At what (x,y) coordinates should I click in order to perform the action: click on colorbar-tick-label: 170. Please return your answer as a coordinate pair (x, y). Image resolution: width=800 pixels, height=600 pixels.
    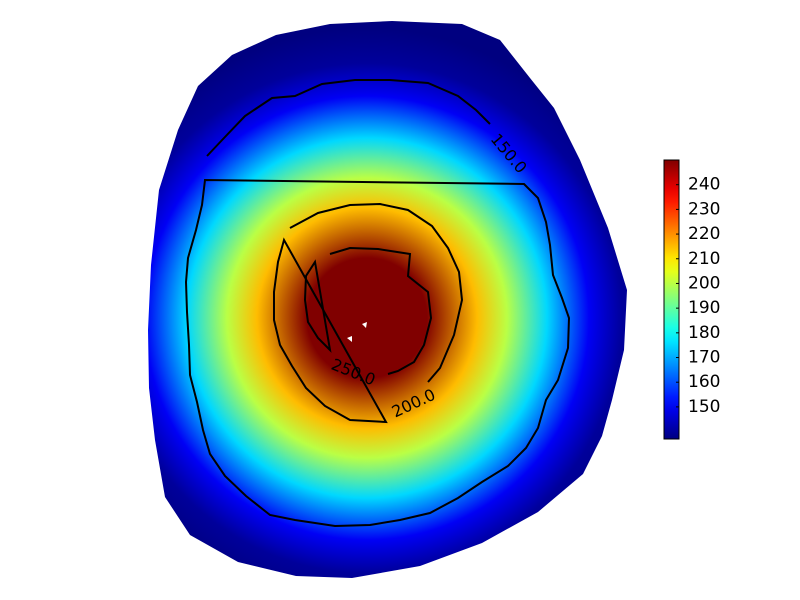
    Looking at the image, I should click on (704, 358).